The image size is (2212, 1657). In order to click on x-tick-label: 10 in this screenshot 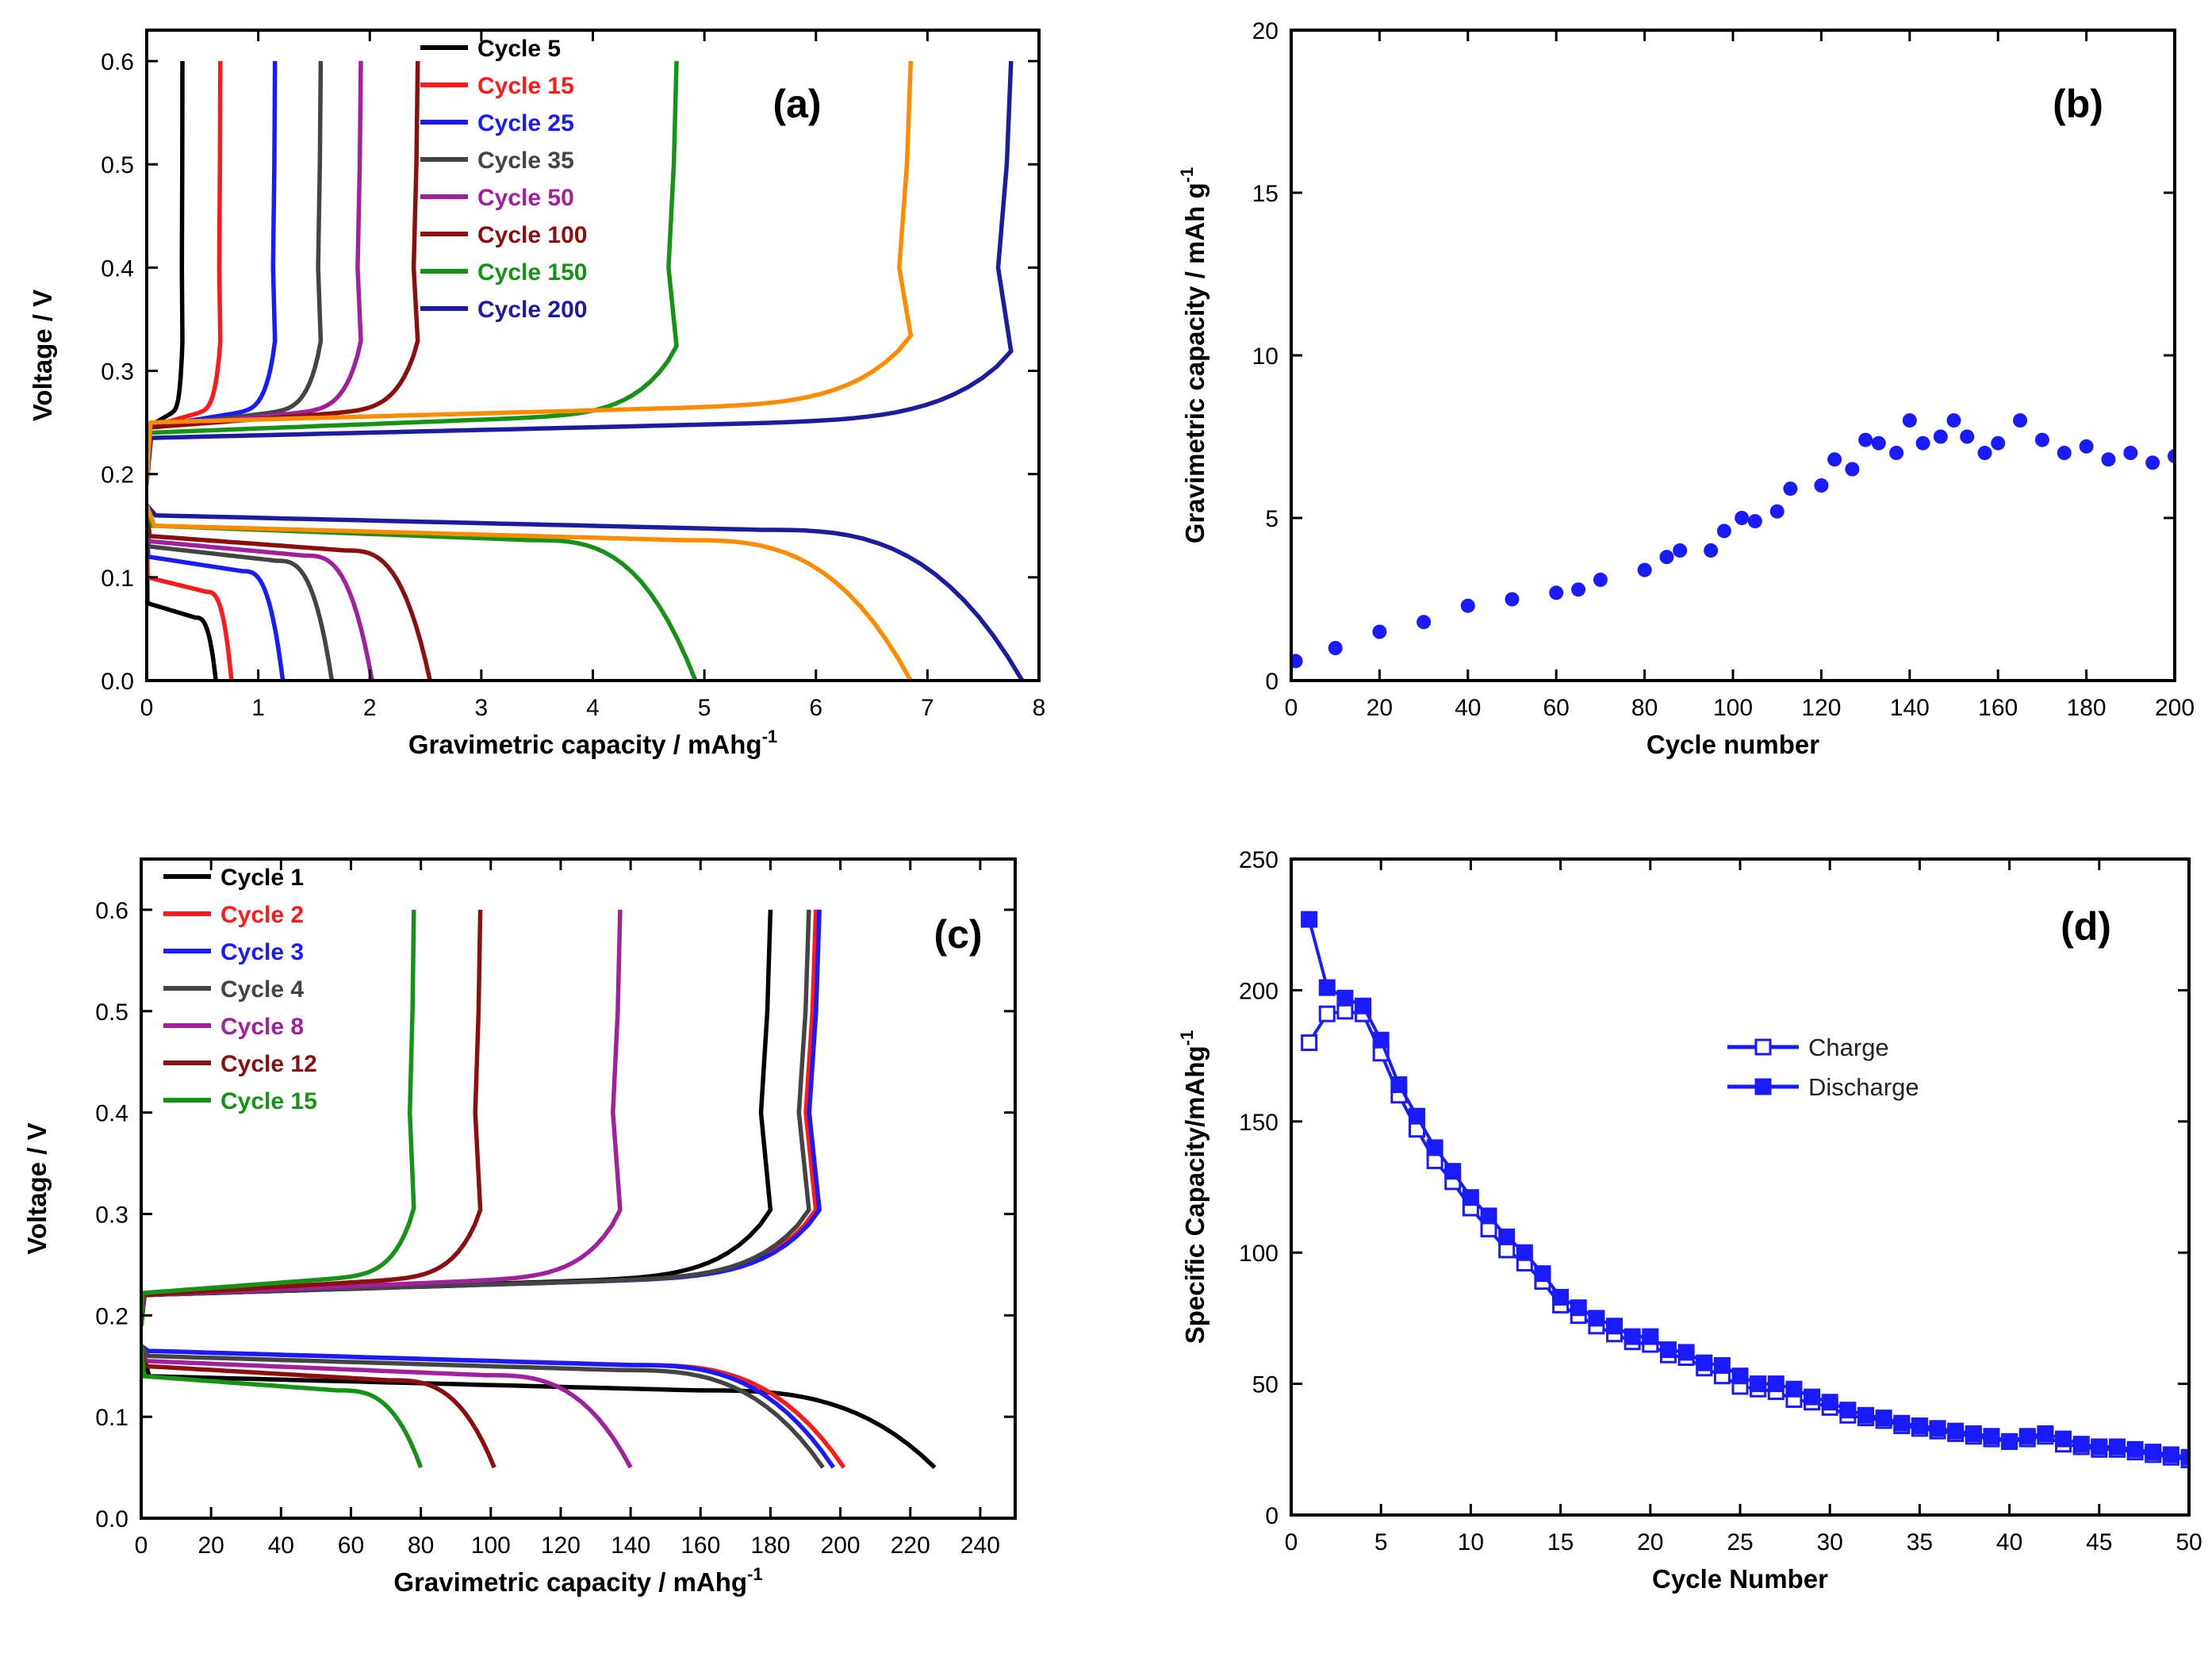, I will do `click(1471, 1542)`.